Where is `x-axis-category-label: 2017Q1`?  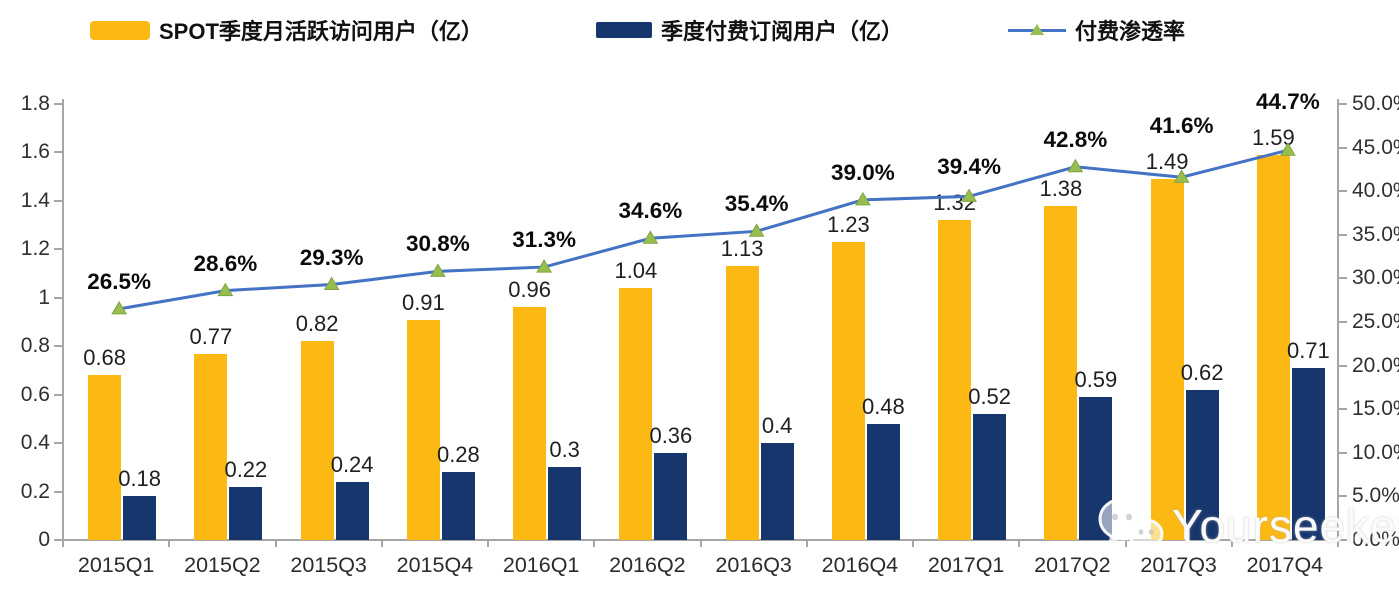 x-axis-category-label: 2017Q1 is located at coordinates (966, 565).